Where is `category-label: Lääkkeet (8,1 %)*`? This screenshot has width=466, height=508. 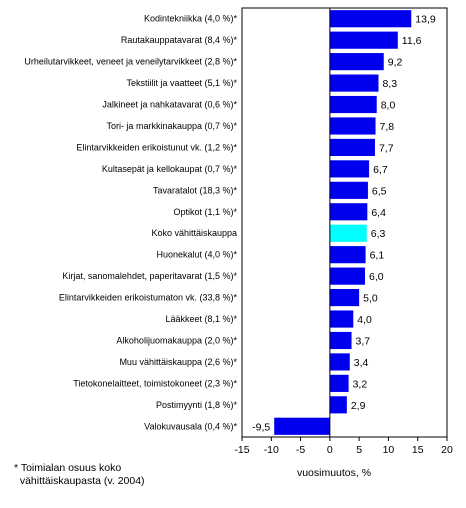
category-label: Lääkkeet (8,1 %)* is located at coordinates (201, 319).